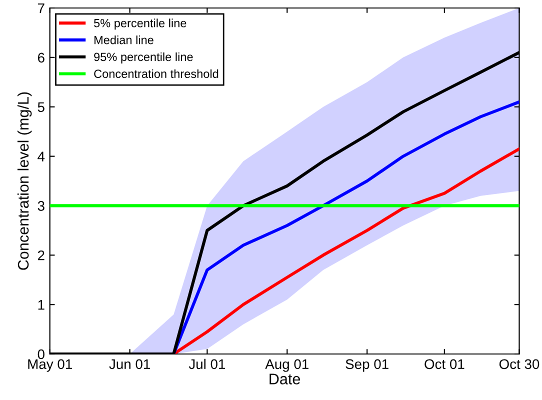 Image resolution: width=542 pixels, height=400 pixels. Describe the element at coordinates (41, 354) in the screenshot. I see `y-tick-label: 0` at that location.